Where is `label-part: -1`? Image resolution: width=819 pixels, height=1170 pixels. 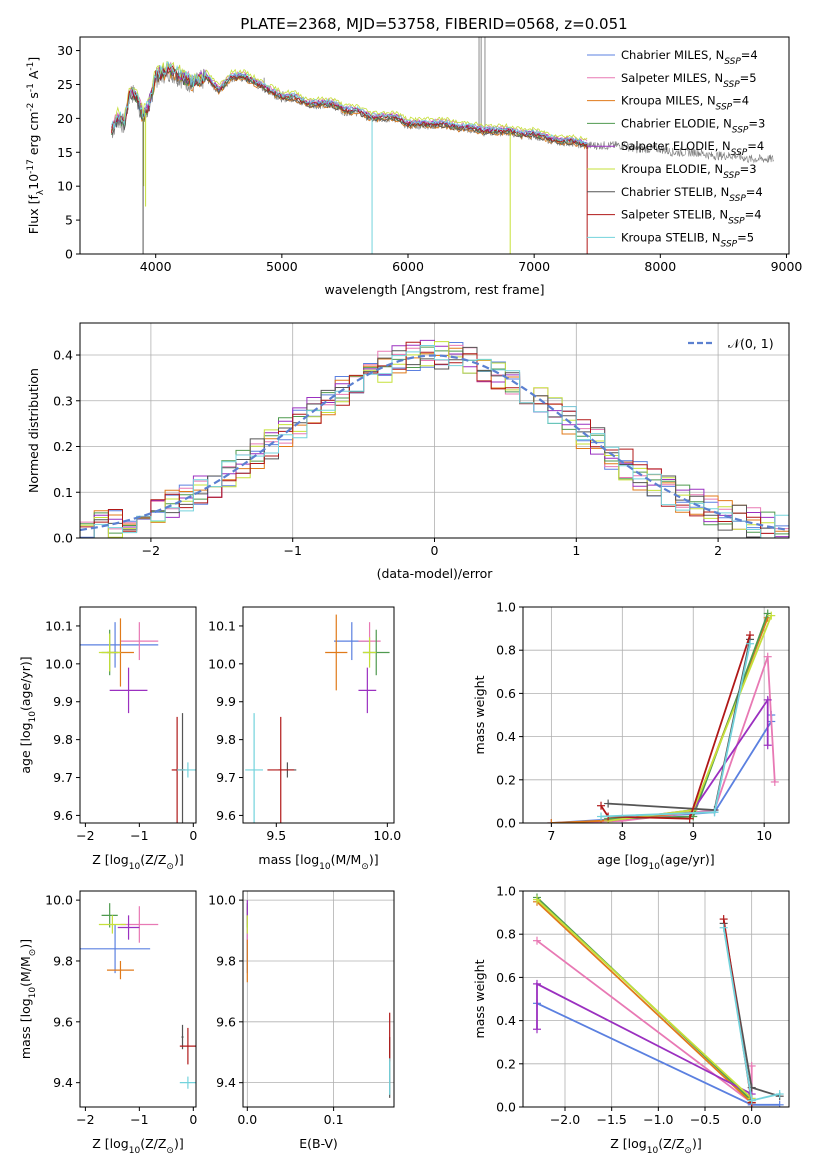
label-part: -1 is located at coordinates (31, 66).